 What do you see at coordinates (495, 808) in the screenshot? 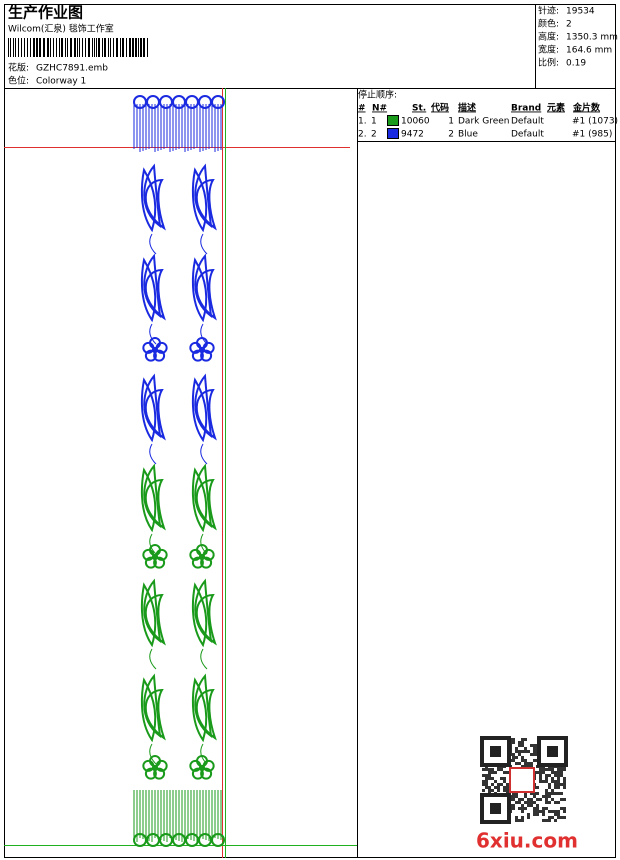
I see `qr-finder` at bounding box center [495, 808].